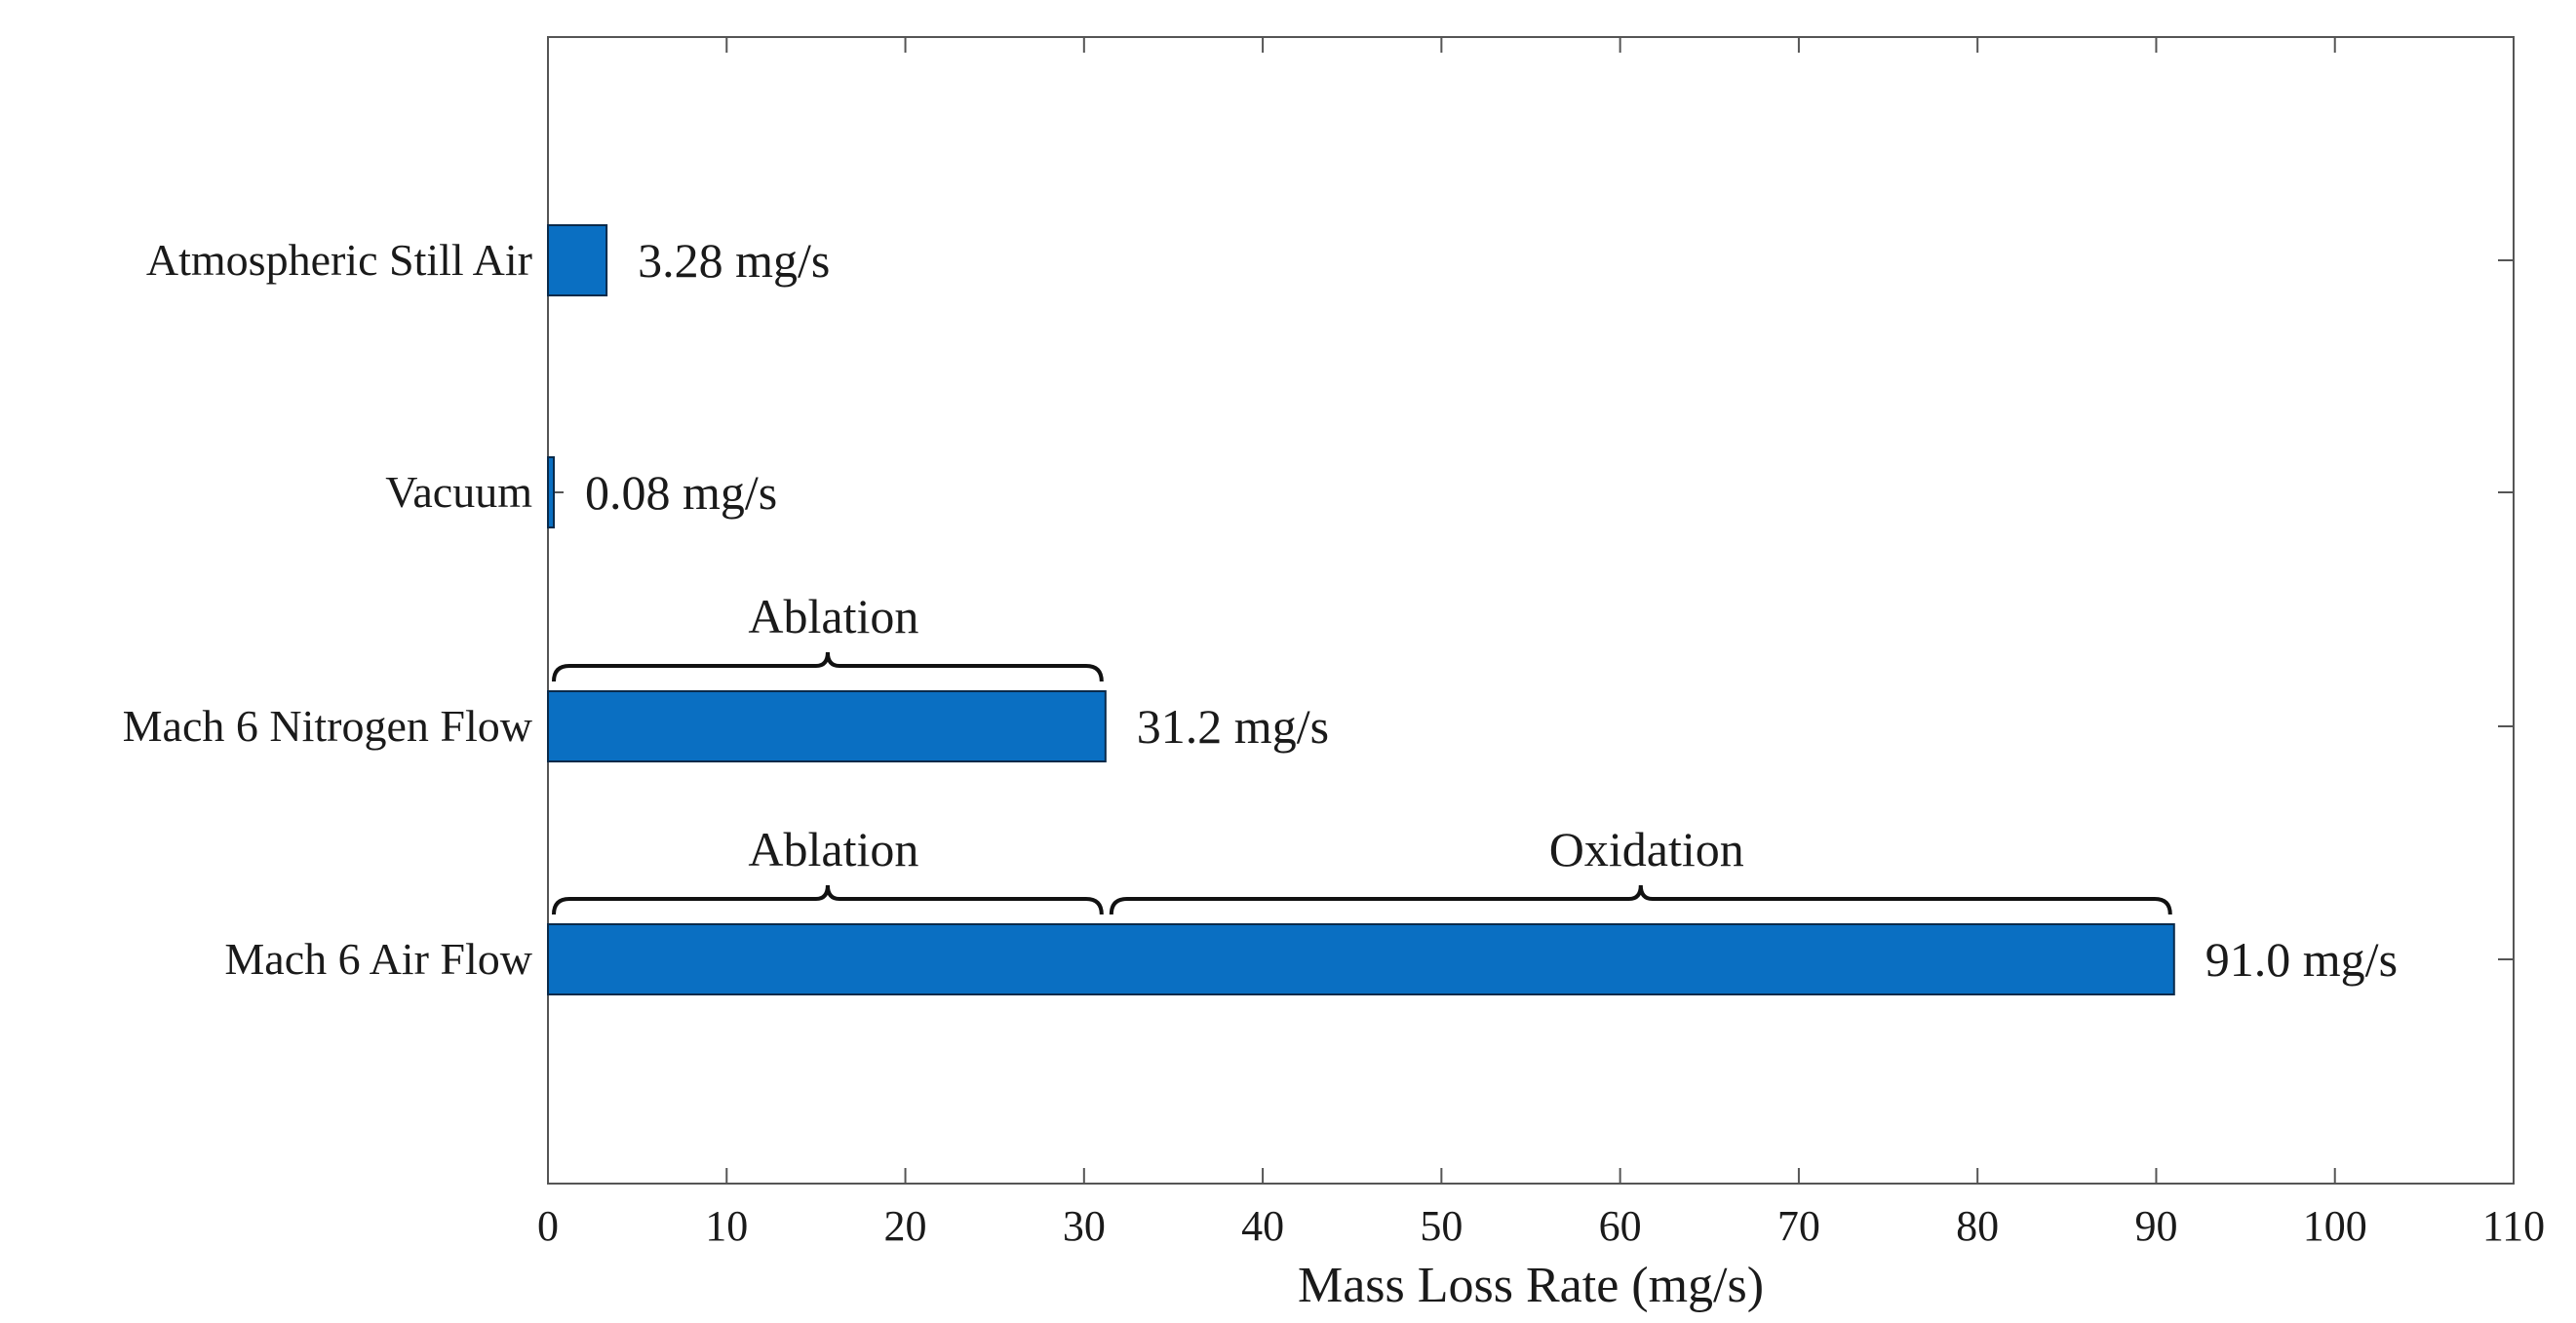  Describe the element at coordinates (726, 1226) in the screenshot. I see `x-tick-label-10: 10` at that location.